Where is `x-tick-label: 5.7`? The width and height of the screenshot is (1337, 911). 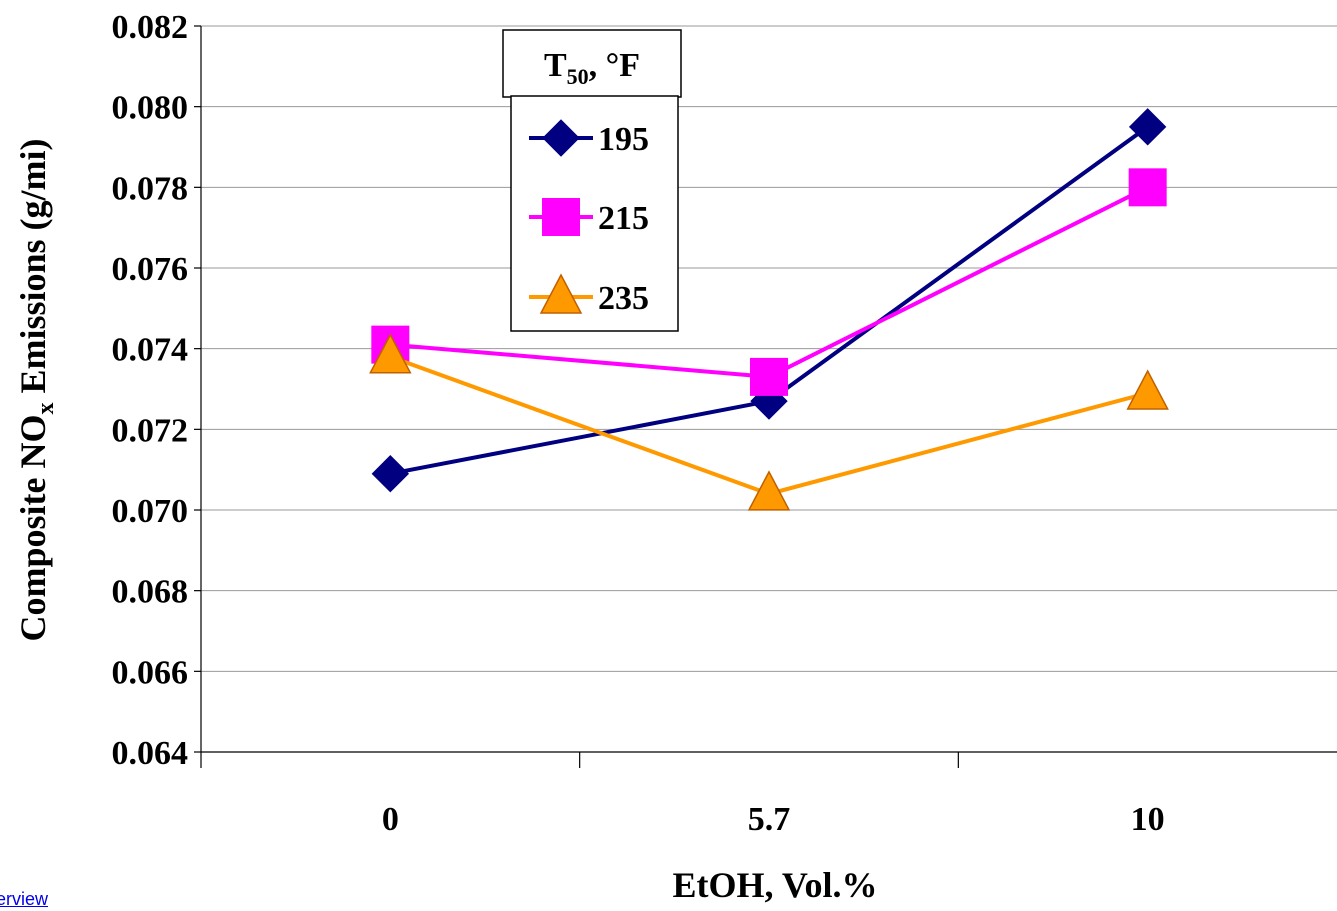 x-tick-label: 5.7 is located at coordinates (769, 819).